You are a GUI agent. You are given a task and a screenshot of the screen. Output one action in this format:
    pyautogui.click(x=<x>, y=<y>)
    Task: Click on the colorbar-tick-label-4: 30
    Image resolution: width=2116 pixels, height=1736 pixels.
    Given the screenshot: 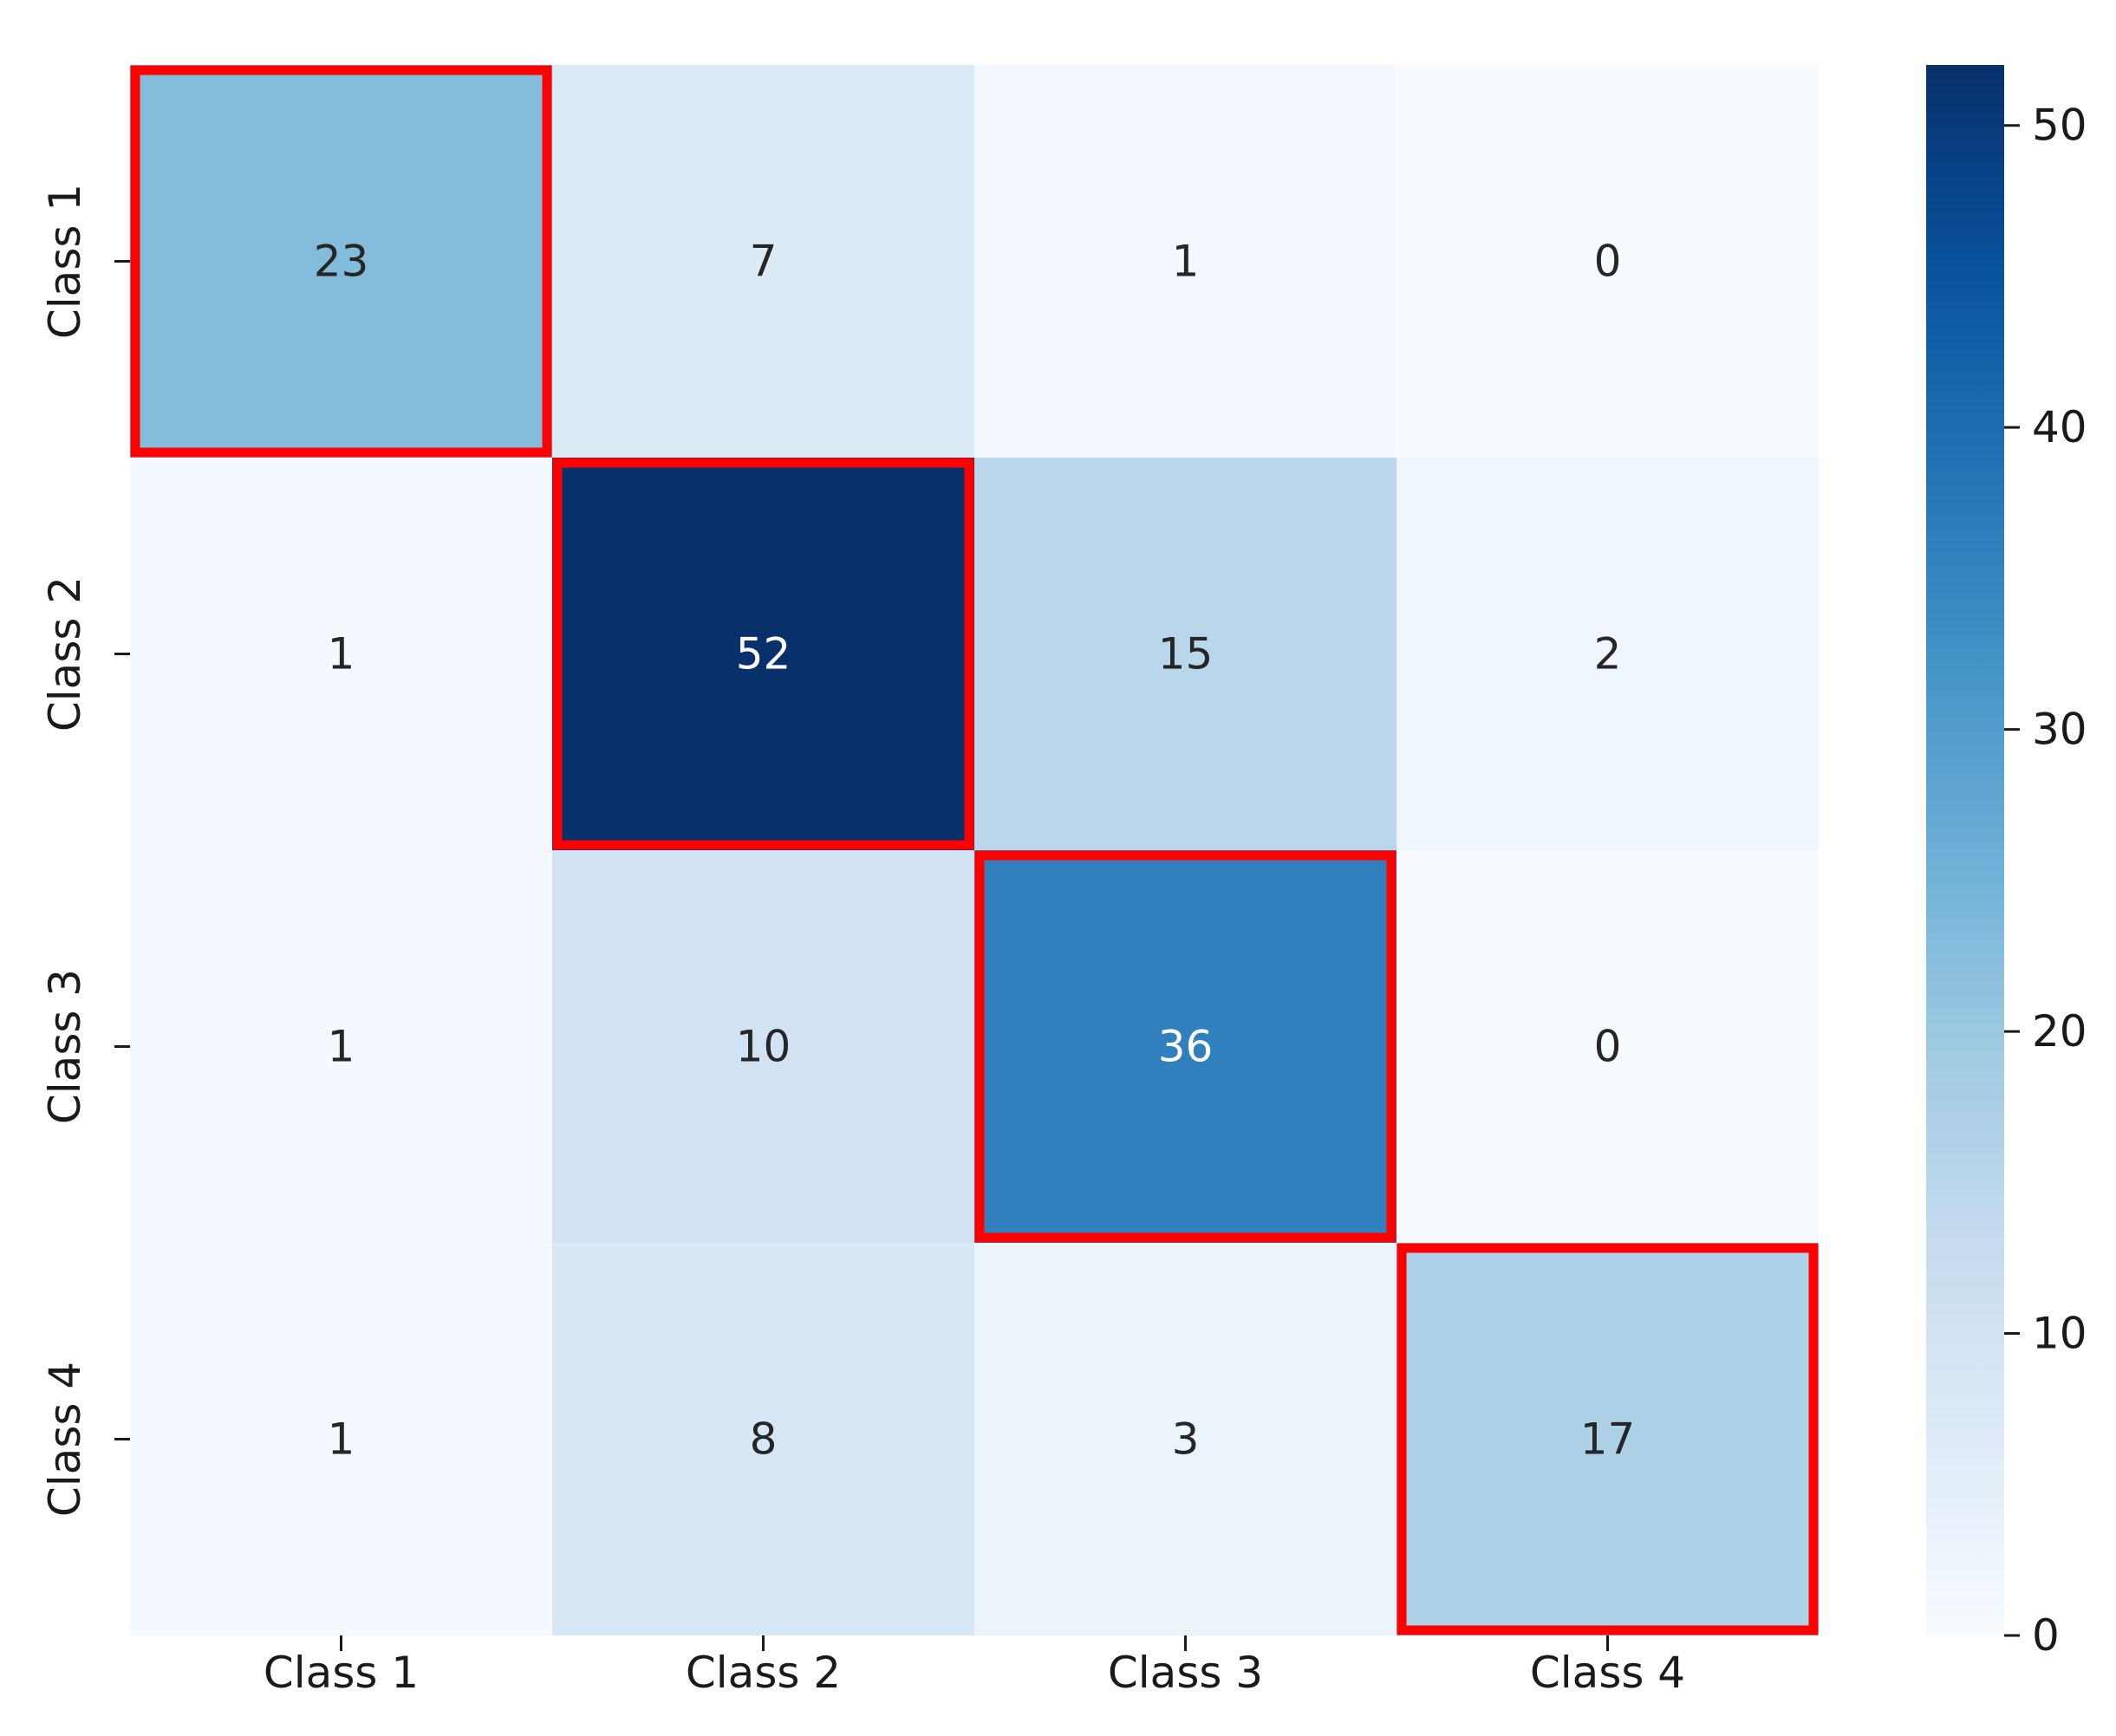 What is the action you would take?
    pyautogui.click(x=2059, y=730)
    